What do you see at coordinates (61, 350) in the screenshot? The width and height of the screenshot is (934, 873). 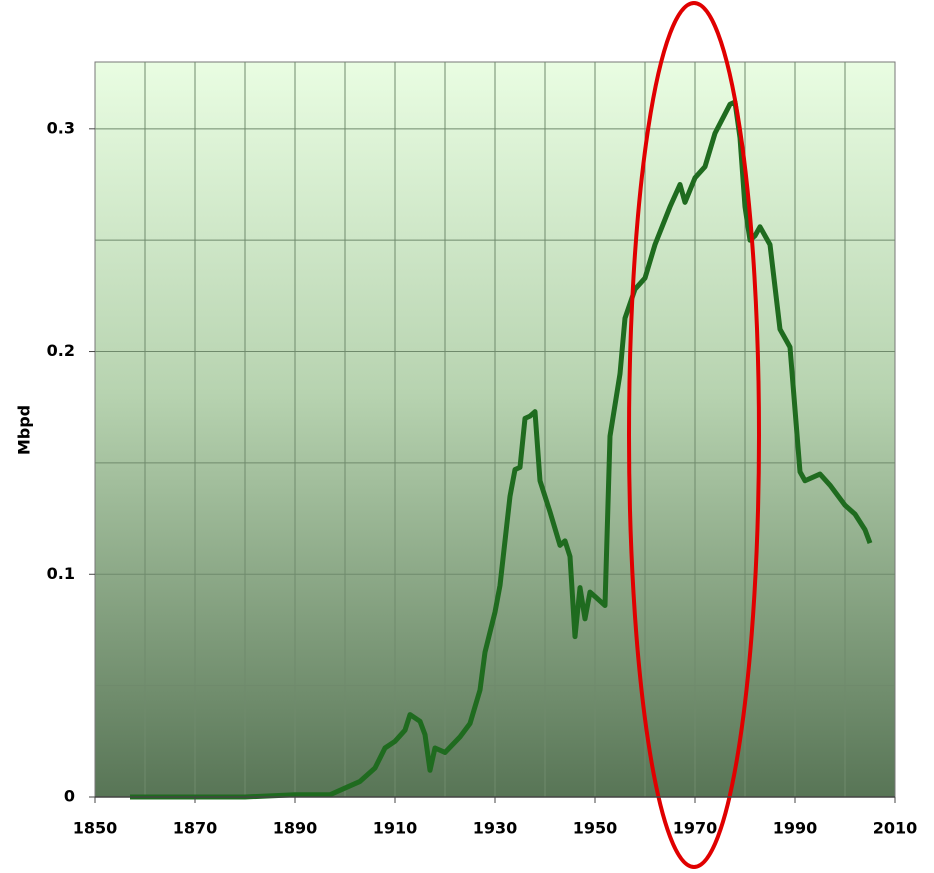 I see `y-tick-label: 0.2` at bounding box center [61, 350].